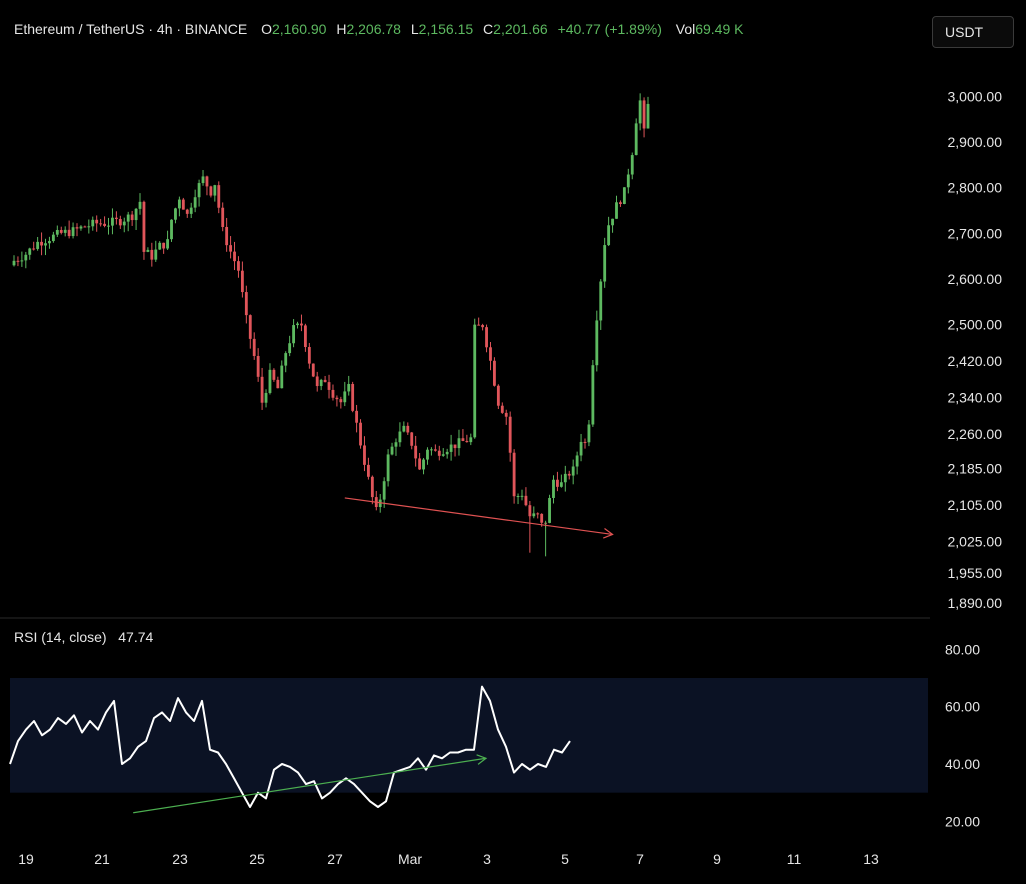  Describe the element at coordinates (482, 759) in the screenshot. I see `rsi-trendline-arrow` at that location.